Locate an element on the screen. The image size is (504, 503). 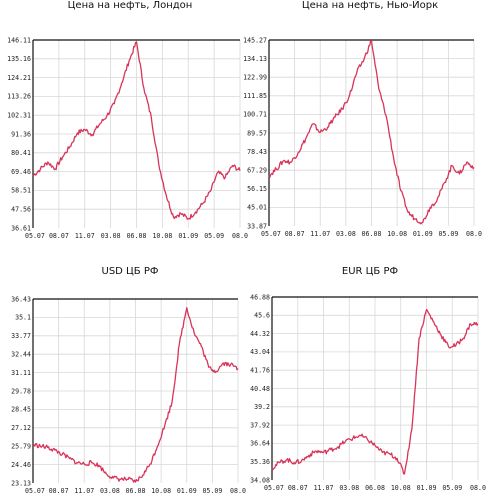
y-tick-label: 27.12 is located at coordinates (21, 428).